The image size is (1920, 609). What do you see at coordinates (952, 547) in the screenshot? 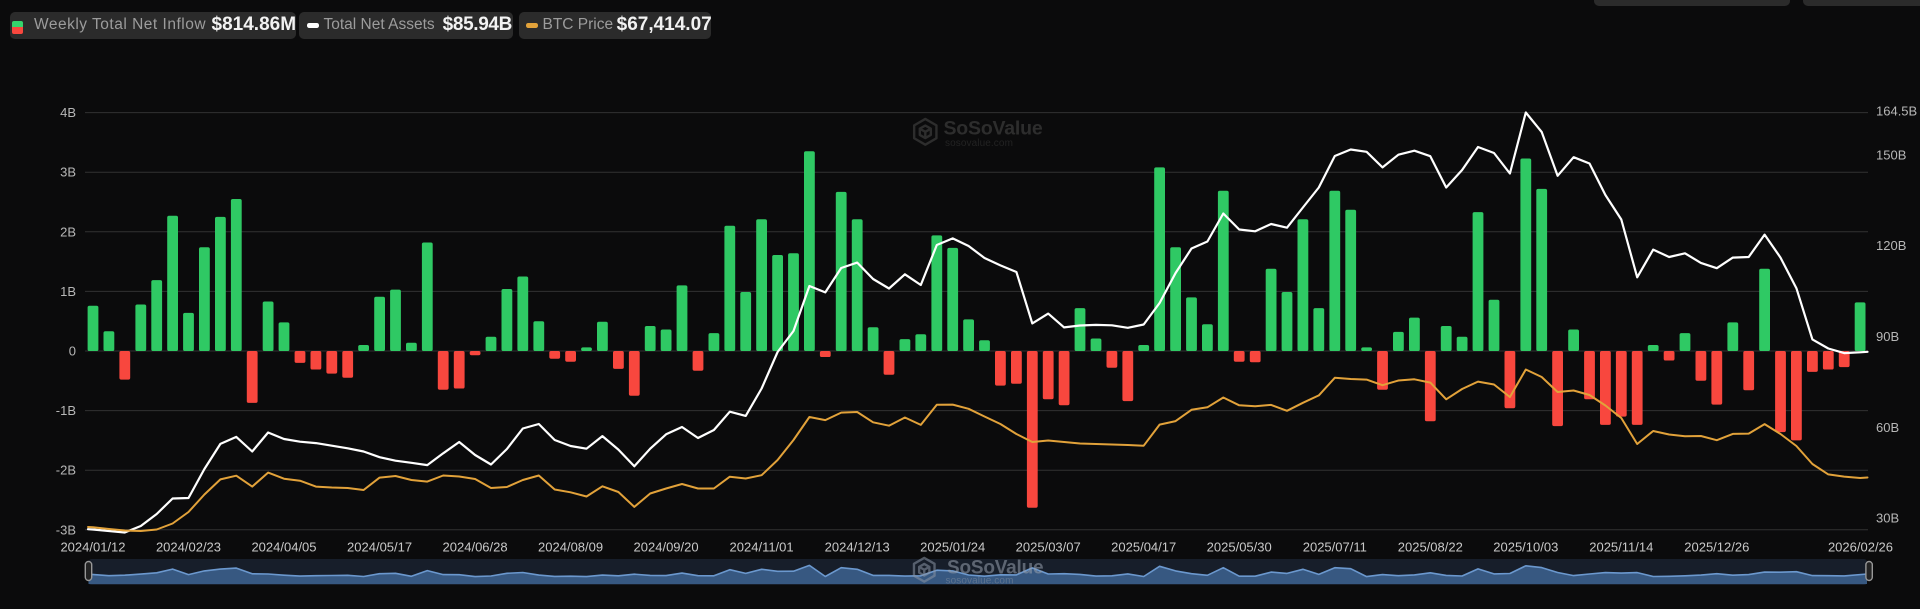
I see `svg-text: 2025/01/24` at bounding box center [952, 547].